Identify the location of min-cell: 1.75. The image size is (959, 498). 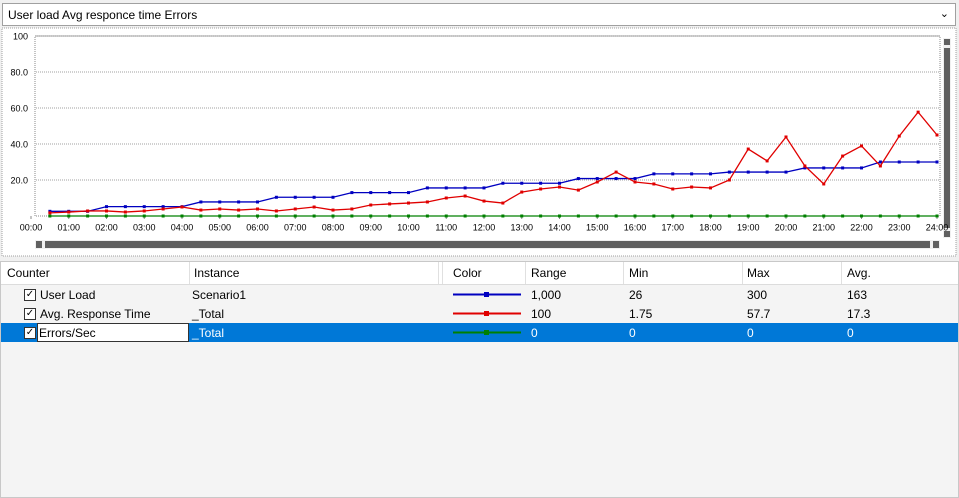
(641, 314).